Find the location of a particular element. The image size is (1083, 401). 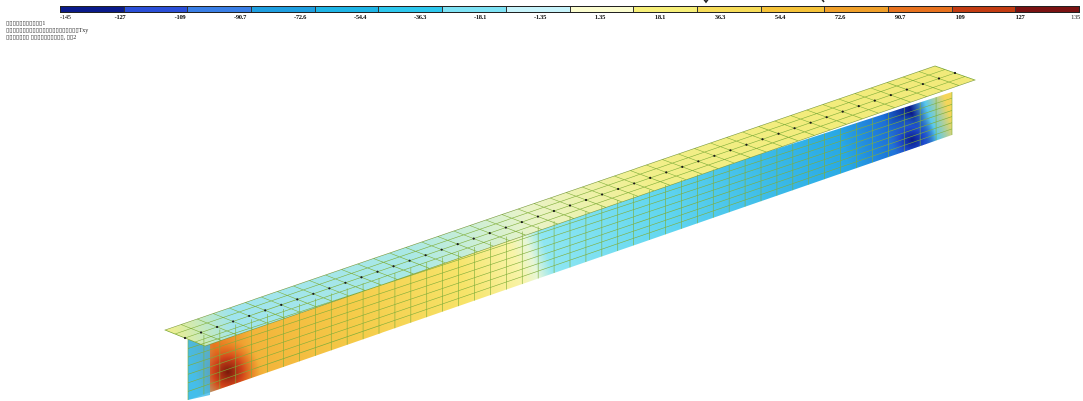

legend-tick-label: 72.6 is located at coordinates (840, 17).